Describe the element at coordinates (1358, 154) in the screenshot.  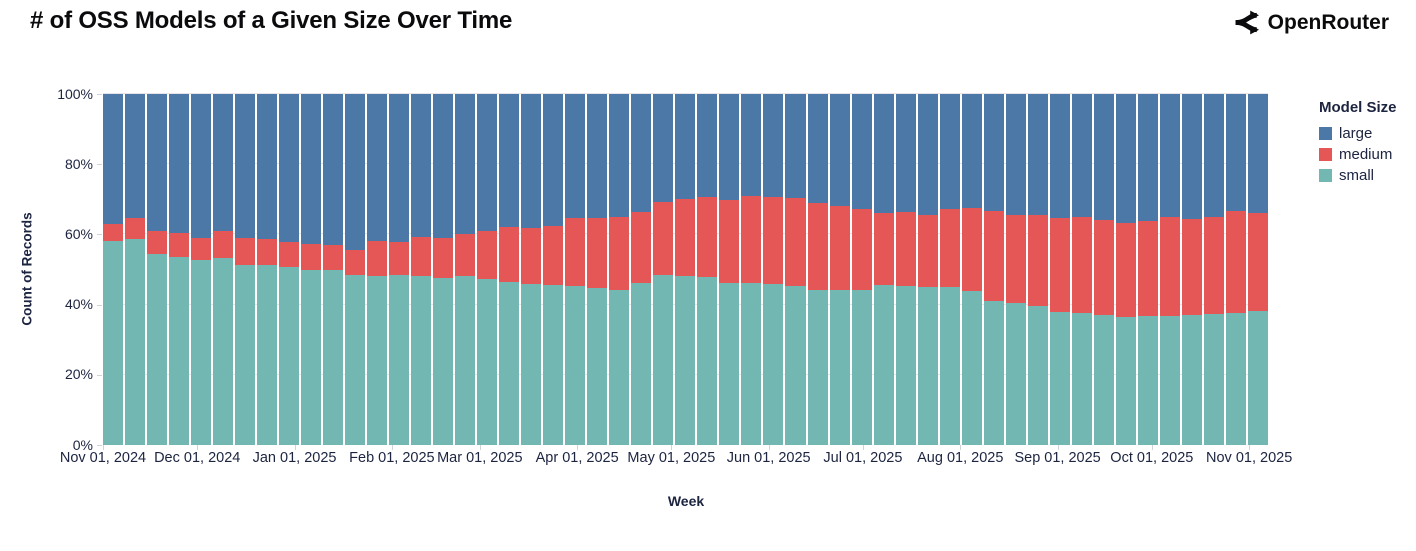
I see `legend-item-medium: medium` at that location.